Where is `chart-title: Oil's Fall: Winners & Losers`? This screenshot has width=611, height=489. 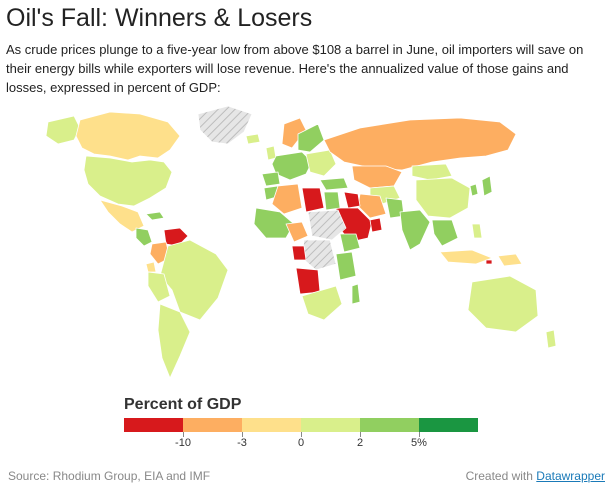 chart-title: Oil's Fall: Winners & Losers is located at coordinates (159, 18).